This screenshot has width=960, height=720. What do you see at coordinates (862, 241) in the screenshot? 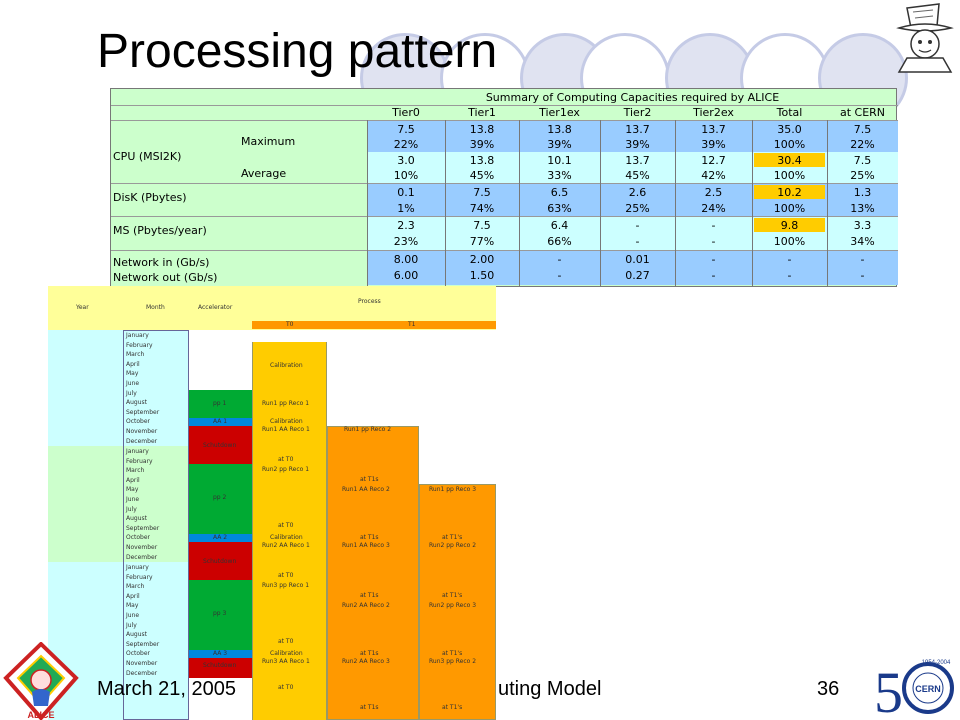
I see `capacity-value: 34%` at bounding box center [862, 241].